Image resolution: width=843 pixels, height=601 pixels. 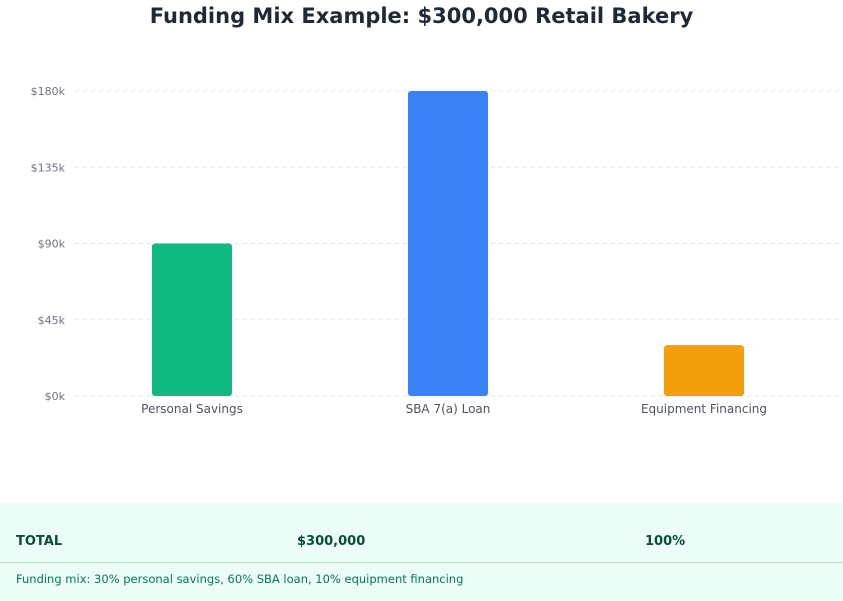 What do you see at coordinates (192, 409) in the screenshot?
I see `x-category-label: Personal Savings` at bounding box center [192, 409].